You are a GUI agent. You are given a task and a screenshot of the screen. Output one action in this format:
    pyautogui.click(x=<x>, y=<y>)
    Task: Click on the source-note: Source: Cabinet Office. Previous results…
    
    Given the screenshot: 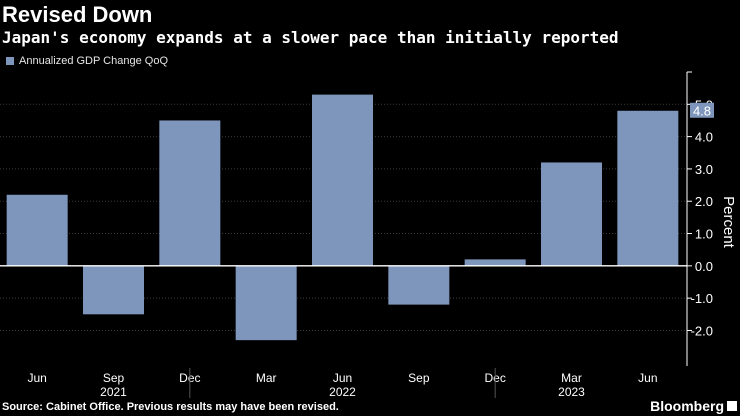 What is the action you would take?
    pyautogui.click(x=170, y=407)
    